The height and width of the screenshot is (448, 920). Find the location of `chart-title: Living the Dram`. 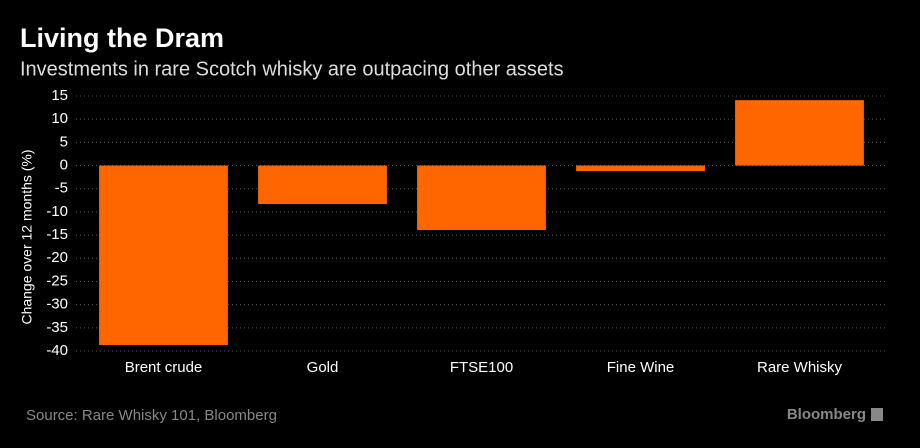

chart-title: Living the Dram is located at coordinates (122, 38).